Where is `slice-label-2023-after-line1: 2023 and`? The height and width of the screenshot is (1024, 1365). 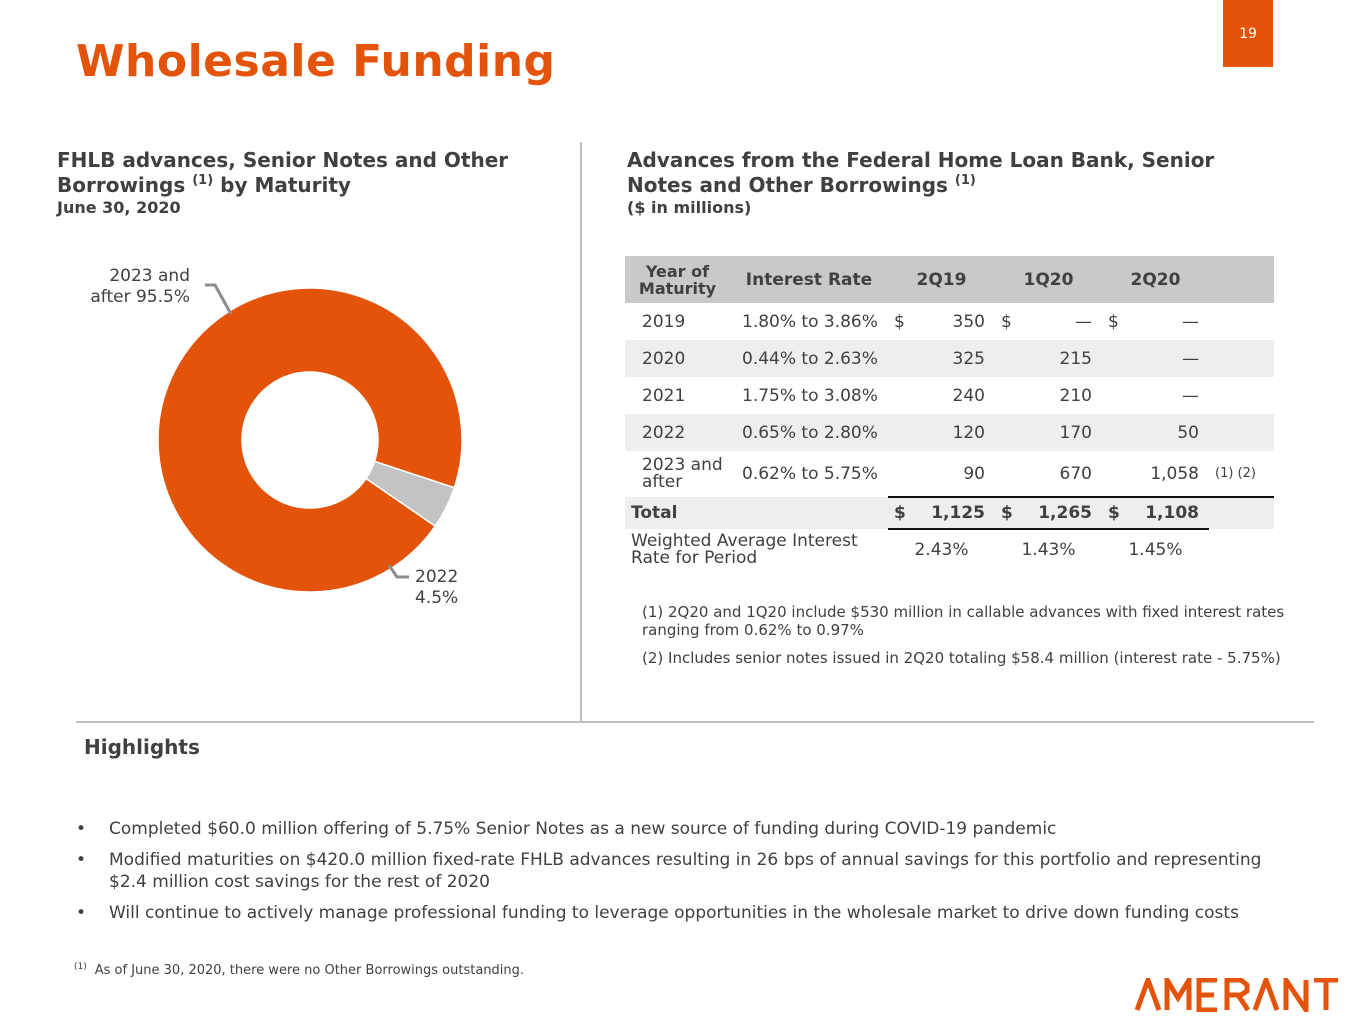 slice-label-2023-after-line1: 2023 and is located at coordinates (149, 276).